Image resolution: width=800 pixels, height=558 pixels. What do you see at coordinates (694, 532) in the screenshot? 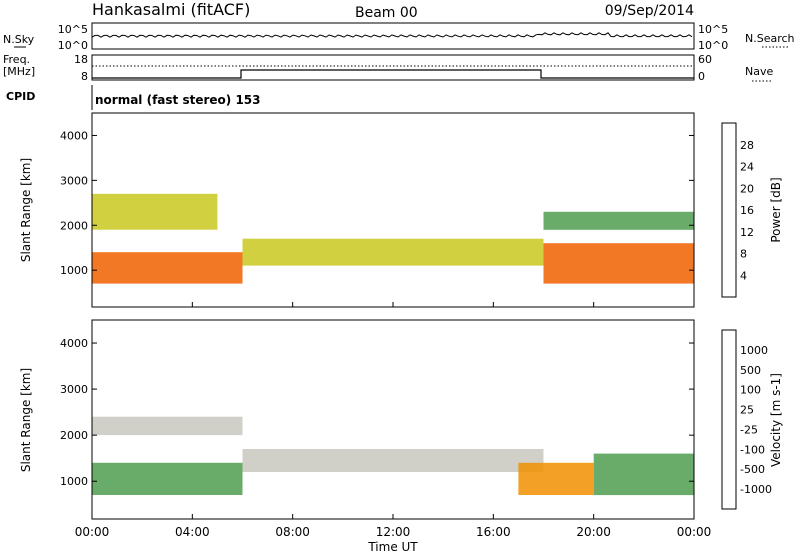
I see `x-tick-label-6: 00:00` at bounding box center [694, 532].